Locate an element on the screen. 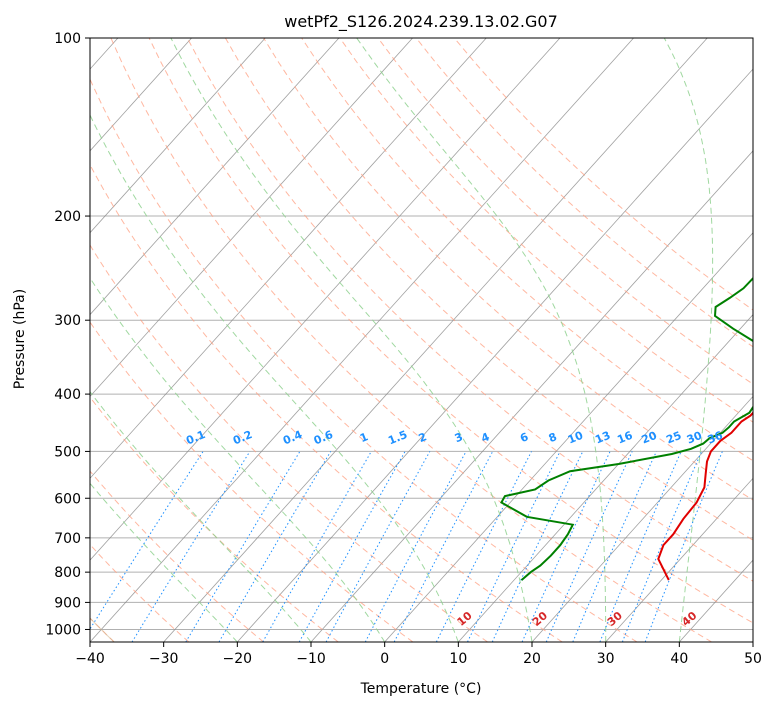 The height and width of the screenshot is (708, 775). x-tick-label: 40 is located at coordinates (679, 659).